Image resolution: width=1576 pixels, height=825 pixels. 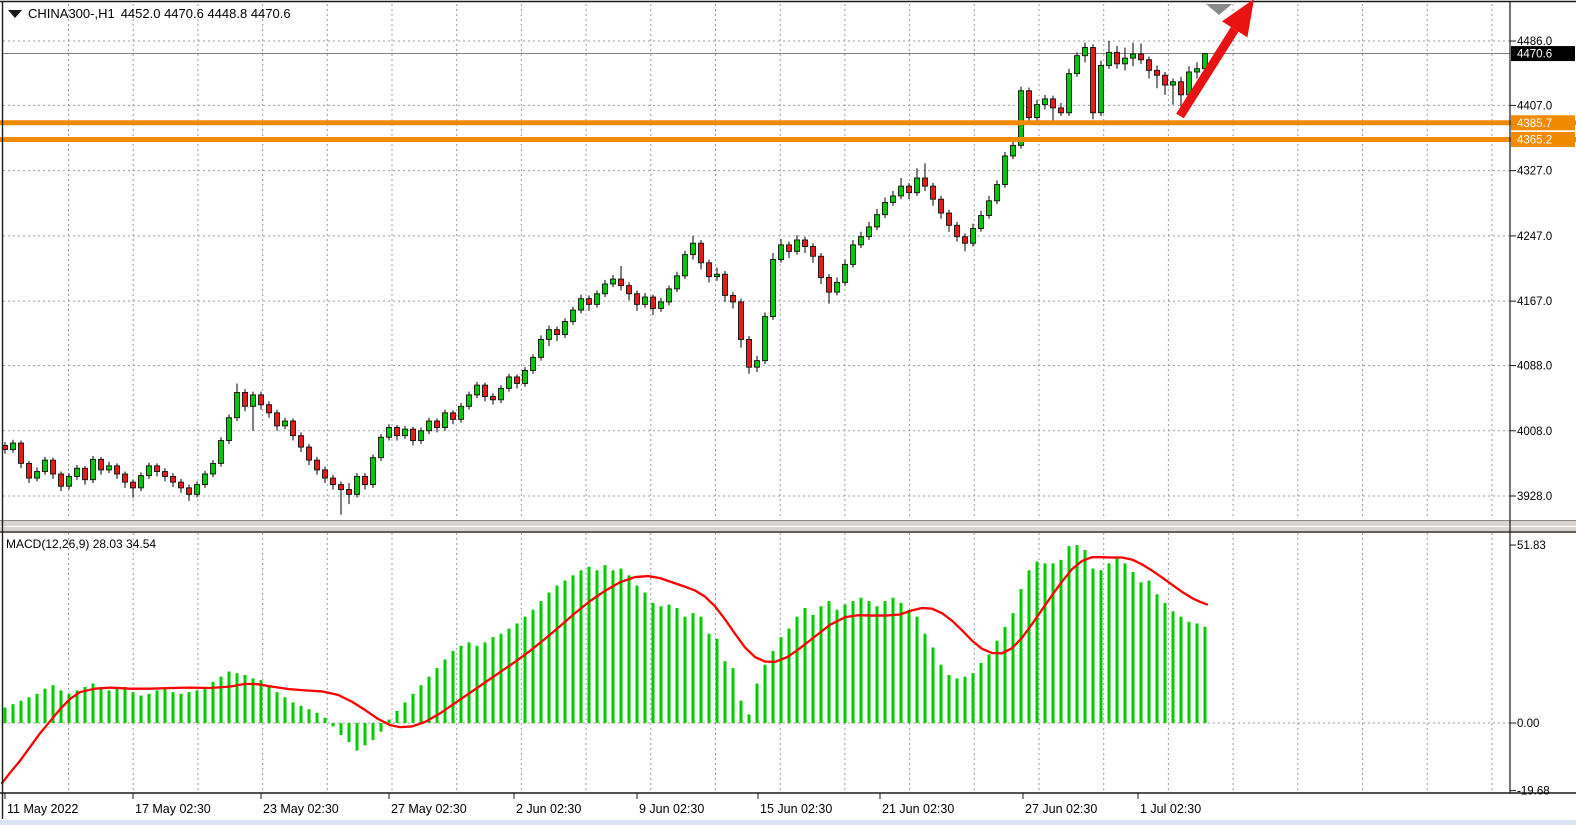 What do you see at coordinates (1061, 809) in the screenshot?
I see `time-axis-label: 27 Jun 02:30` at bounding box center [1061, 809].